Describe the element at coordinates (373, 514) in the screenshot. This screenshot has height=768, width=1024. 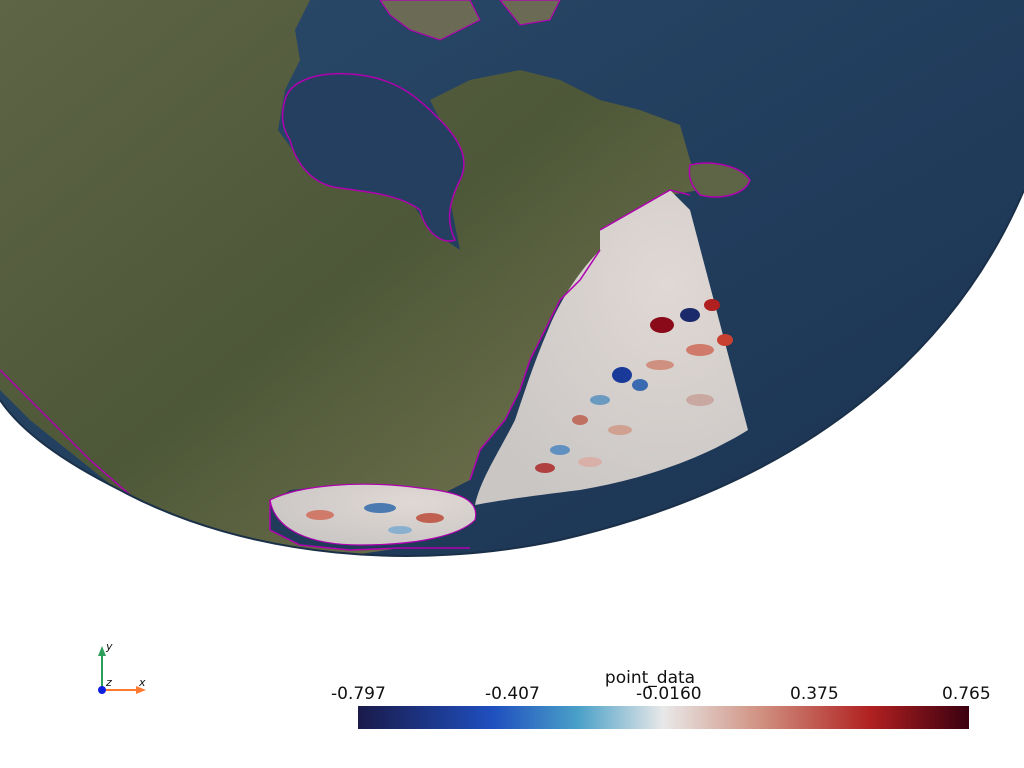
I see `gulf-of-mexico` at that location.